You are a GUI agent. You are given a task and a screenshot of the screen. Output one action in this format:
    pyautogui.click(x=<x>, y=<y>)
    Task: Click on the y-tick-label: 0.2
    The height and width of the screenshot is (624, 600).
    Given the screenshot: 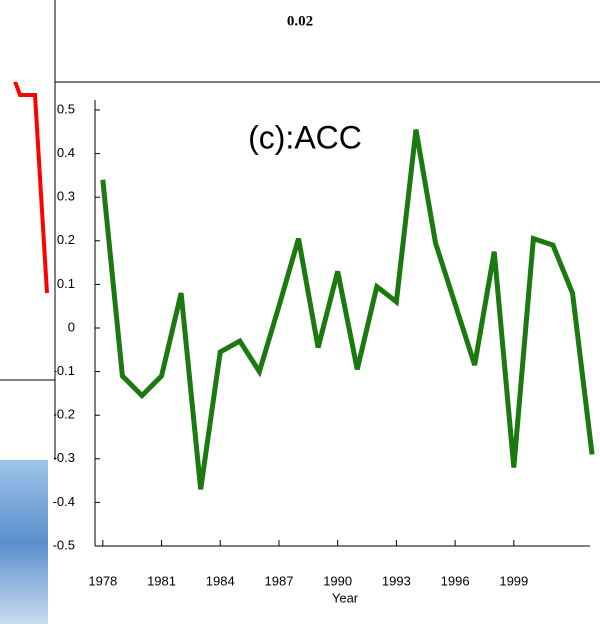 What is the action you would take?
    pyautogui.click(x=66, y=239)
    